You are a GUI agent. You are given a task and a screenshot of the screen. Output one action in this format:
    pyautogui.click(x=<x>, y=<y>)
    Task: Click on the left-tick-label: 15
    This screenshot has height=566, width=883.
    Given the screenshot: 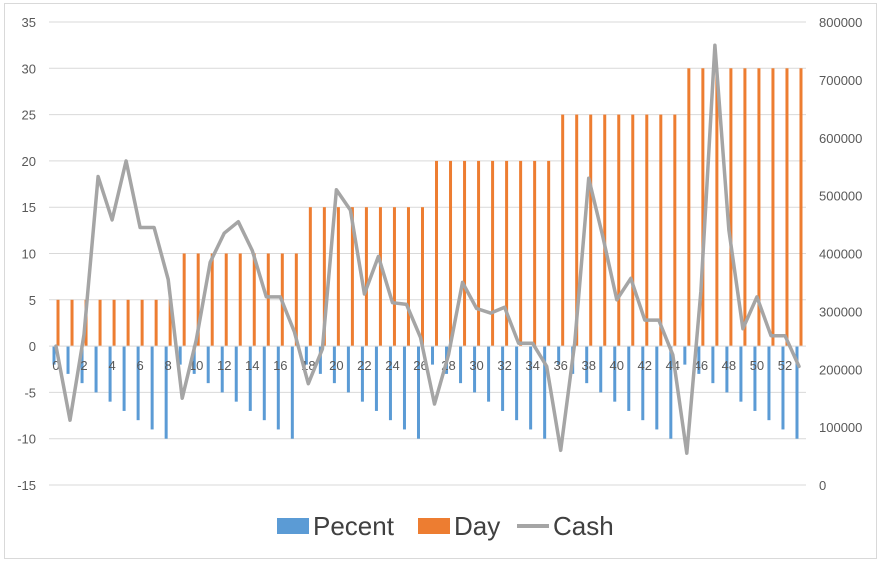 What is the action you would take?
    pyautogui.click(x=29, y=207)
    